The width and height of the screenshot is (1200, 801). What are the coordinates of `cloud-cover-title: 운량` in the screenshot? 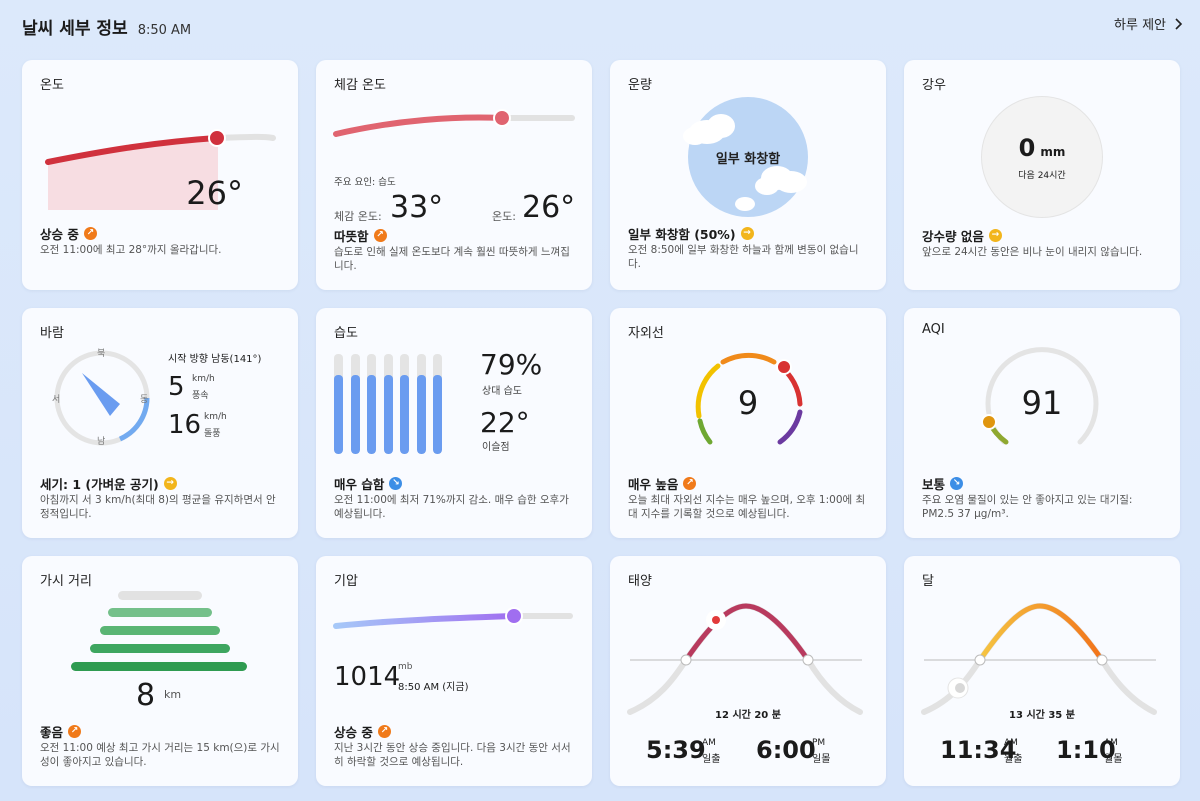 It's located at (640, 85).